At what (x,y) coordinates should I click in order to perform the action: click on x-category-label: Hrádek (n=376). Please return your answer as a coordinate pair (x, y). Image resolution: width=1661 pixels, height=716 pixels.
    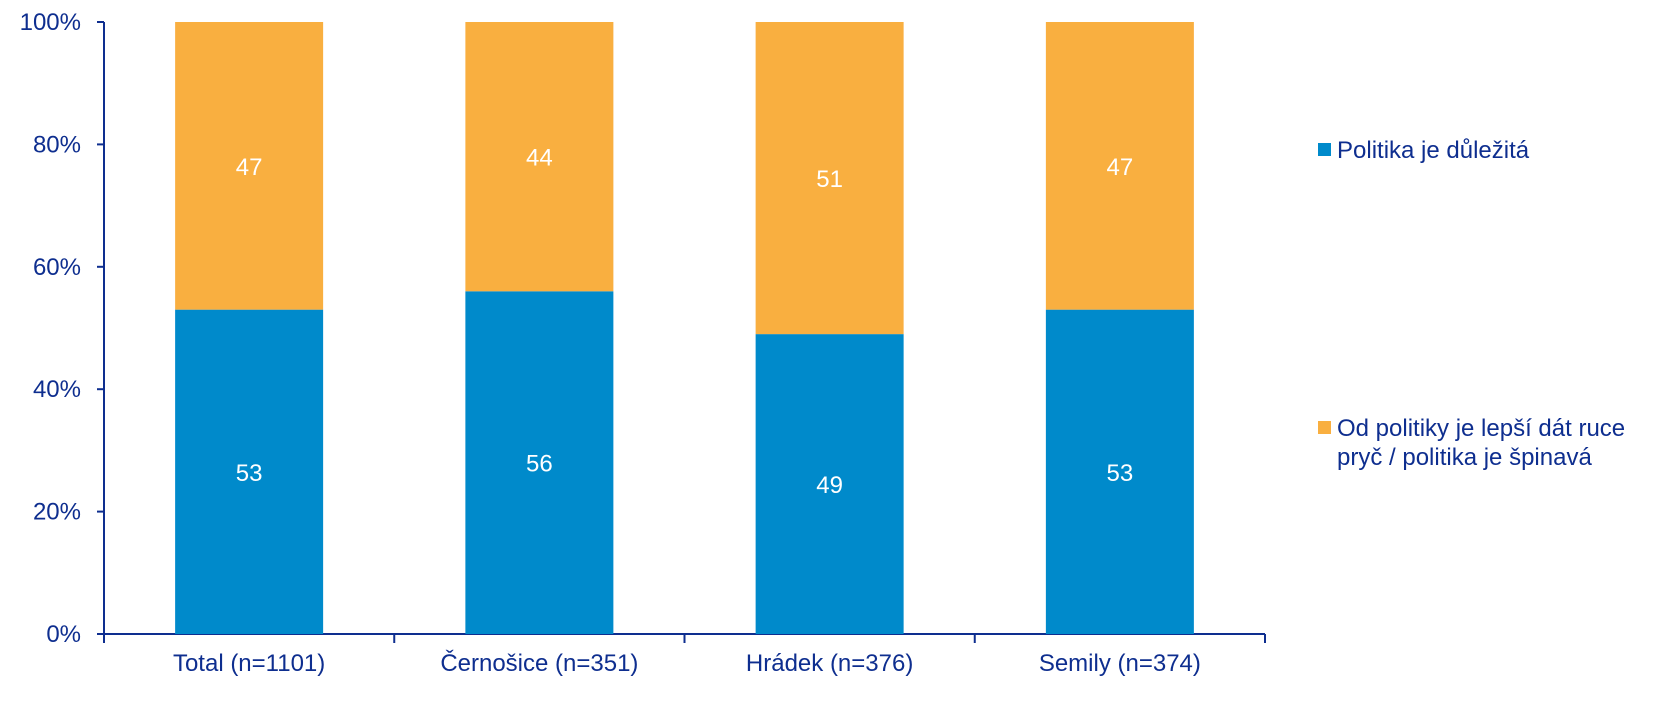
    Looking at the image, I should click on (829, 663).